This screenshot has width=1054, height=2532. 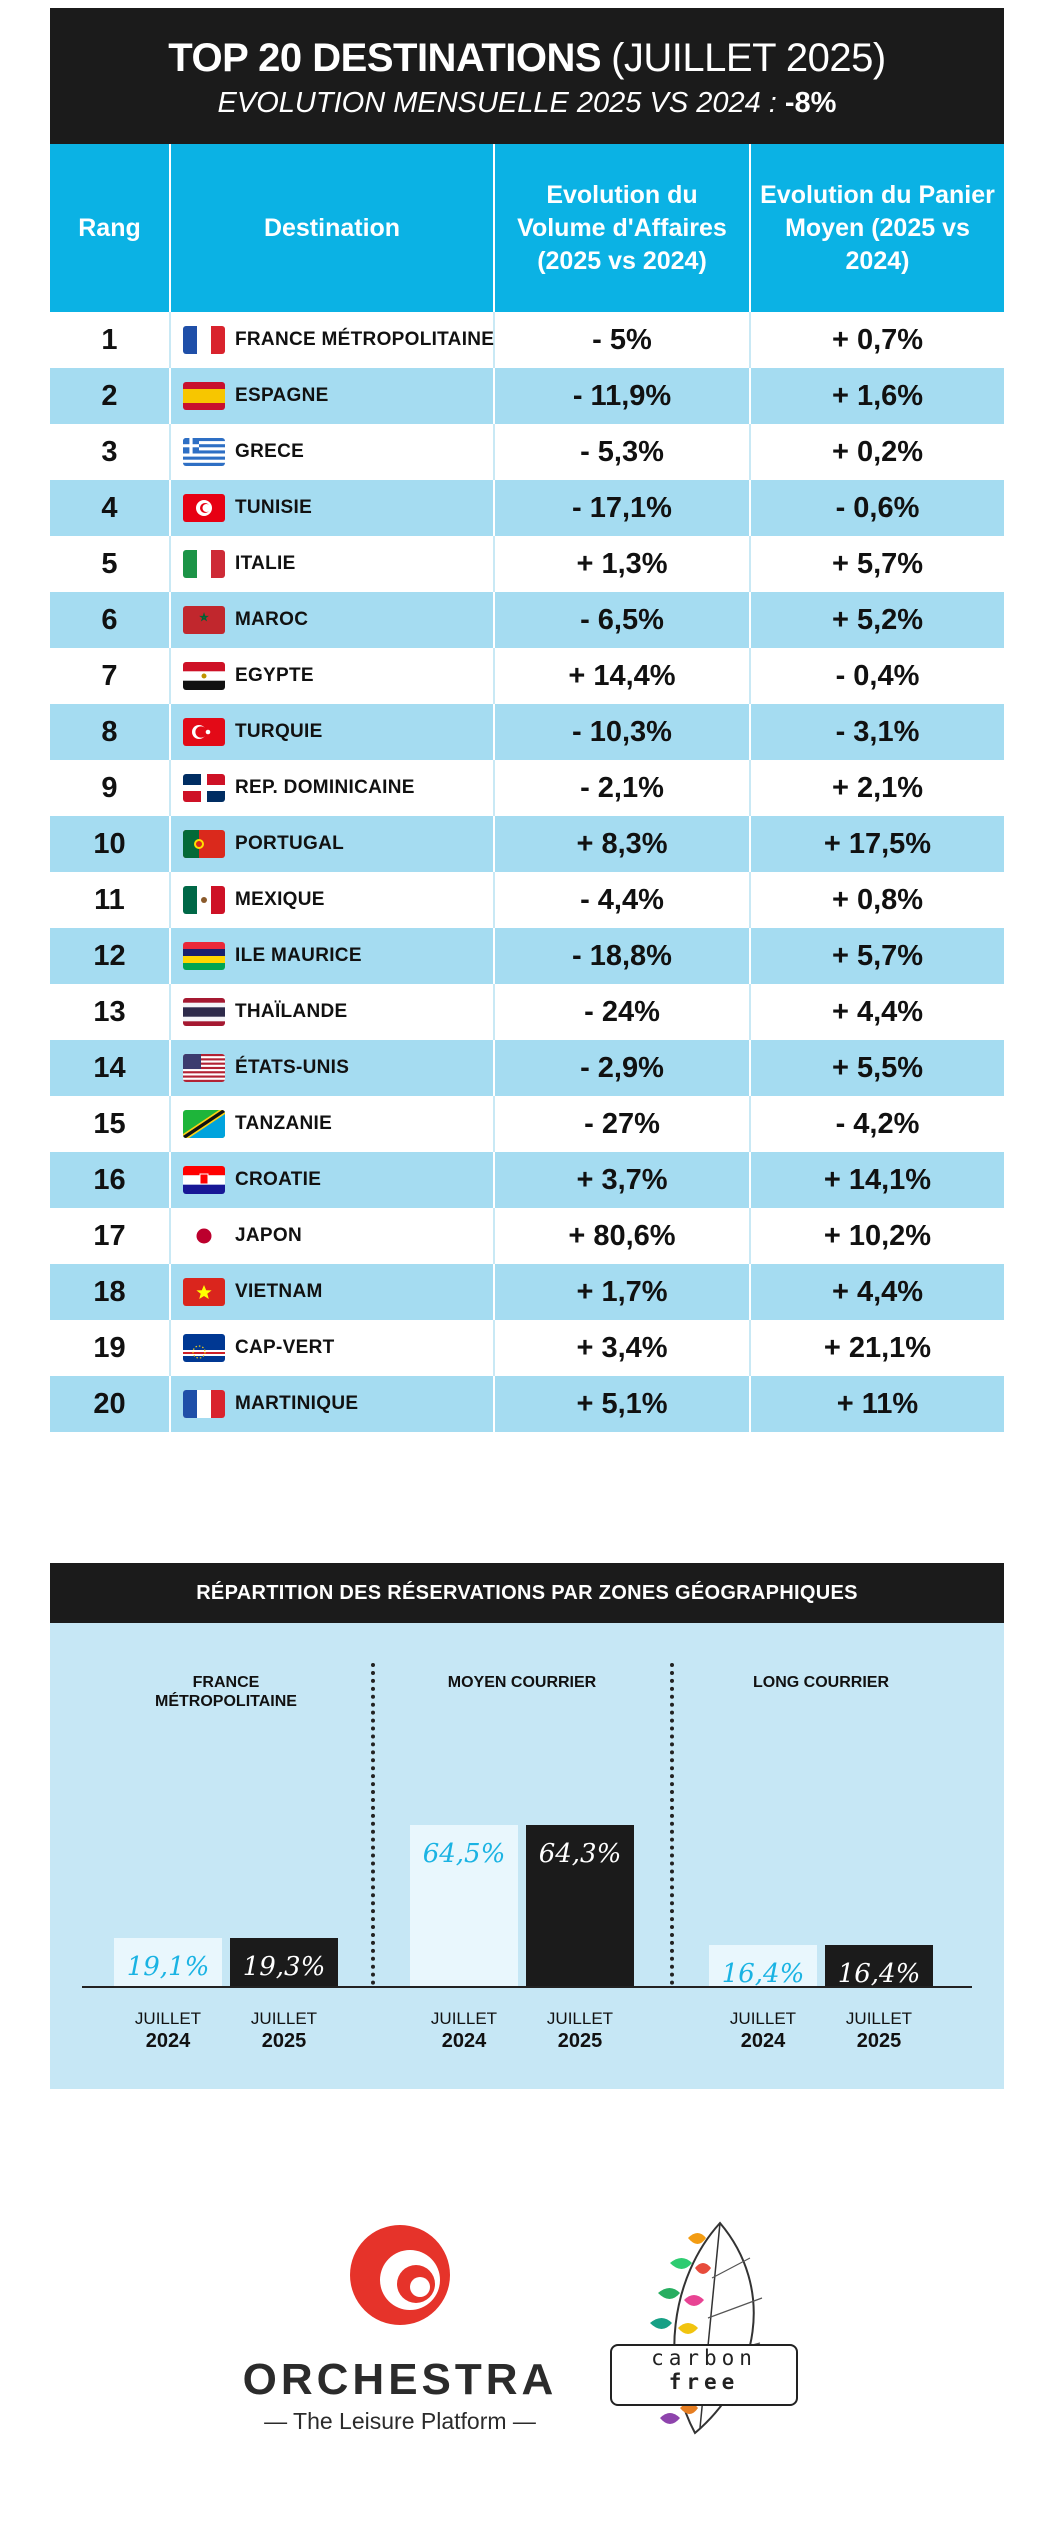 What do you see at coordinates (204, 1180) in the screenshot?
I see `flag-croatia-icon` at bounding box center [204, 1180].